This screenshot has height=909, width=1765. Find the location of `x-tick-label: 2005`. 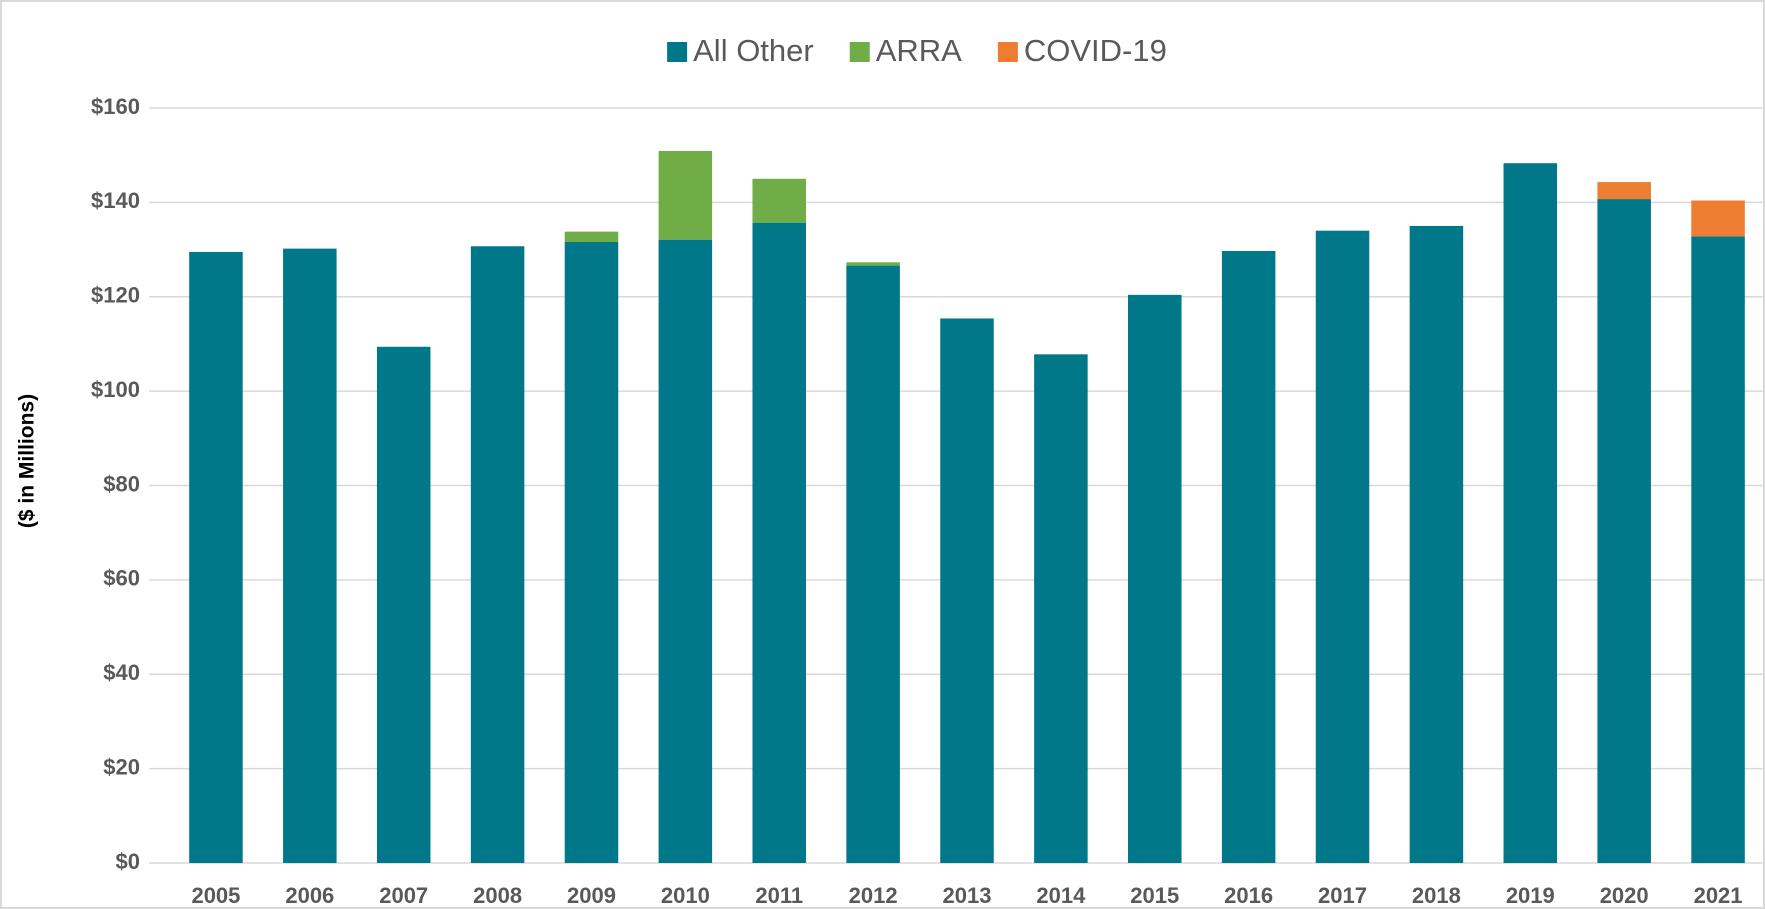

x-tick-label: 2005 is located at coordinates (215, 895).